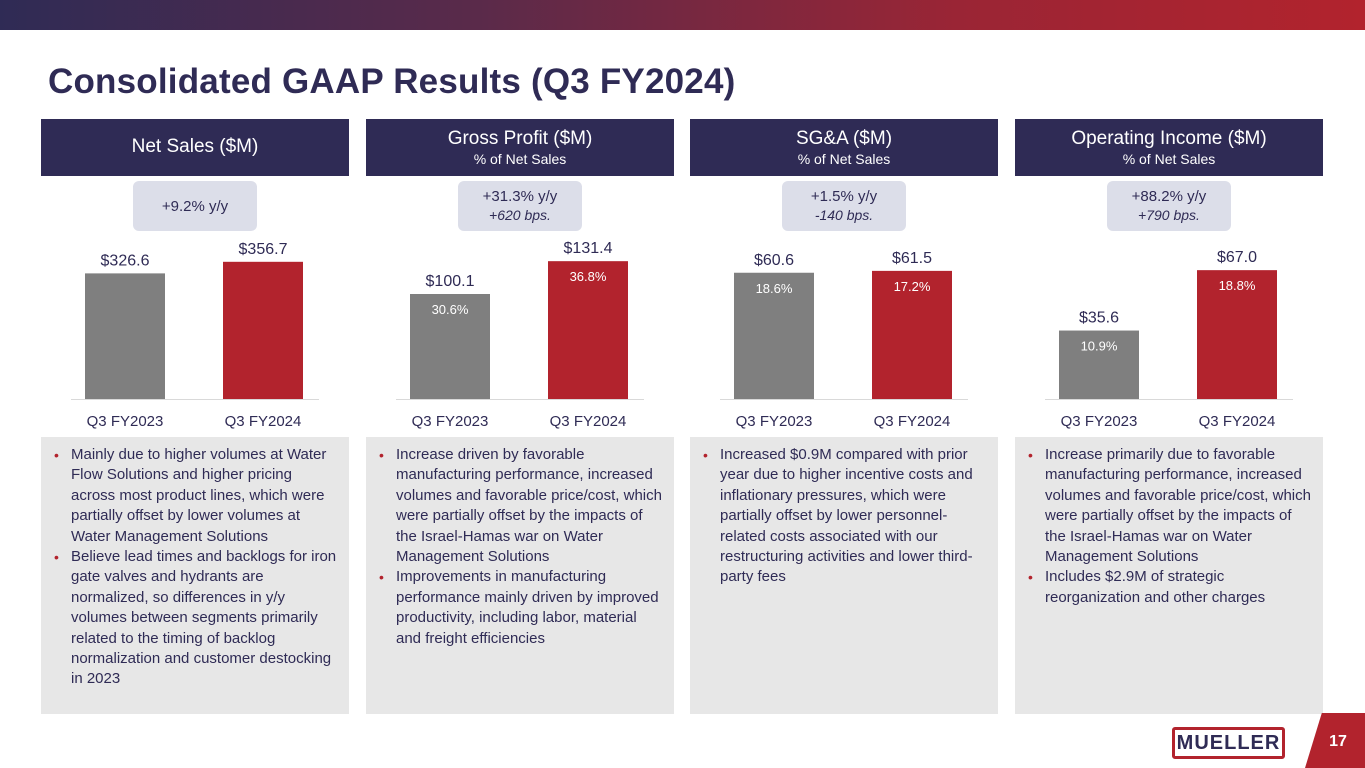 The image size is (1365, 768). Describe the element at coordinates (912, 286) in the screenshot. I see `percent-label: 17.2%` at that location.